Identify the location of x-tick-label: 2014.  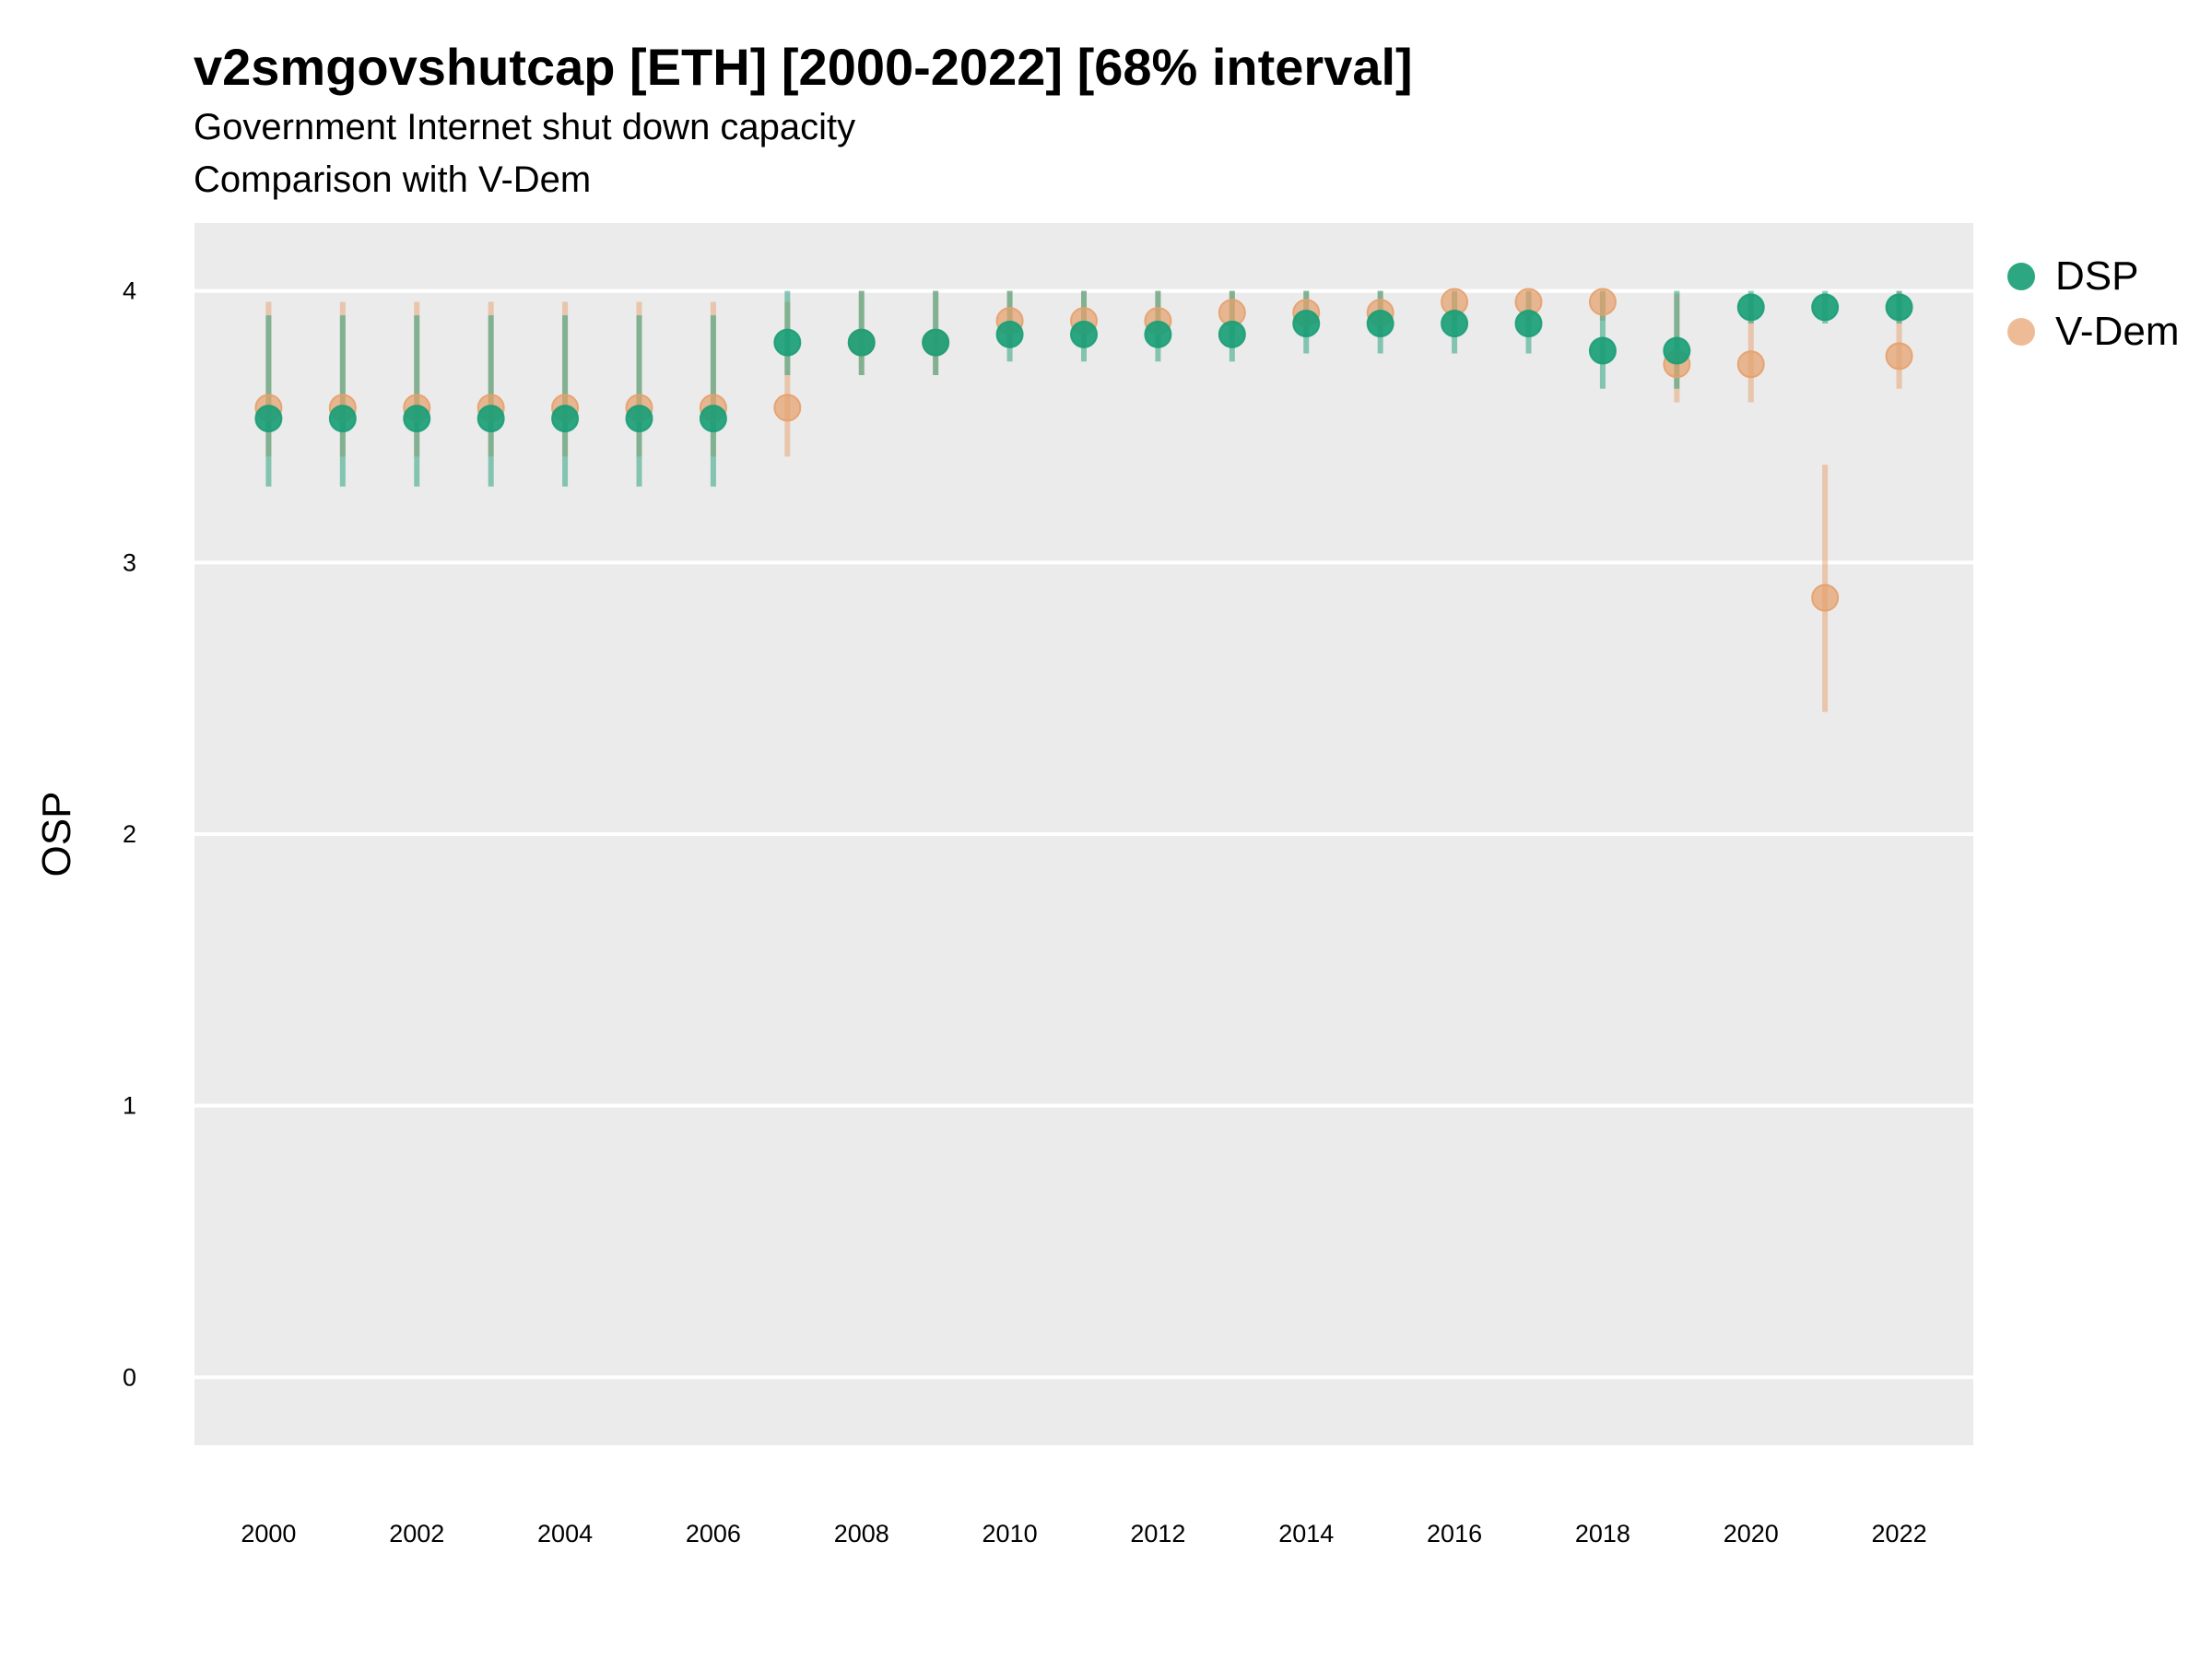
(1306, 1533).